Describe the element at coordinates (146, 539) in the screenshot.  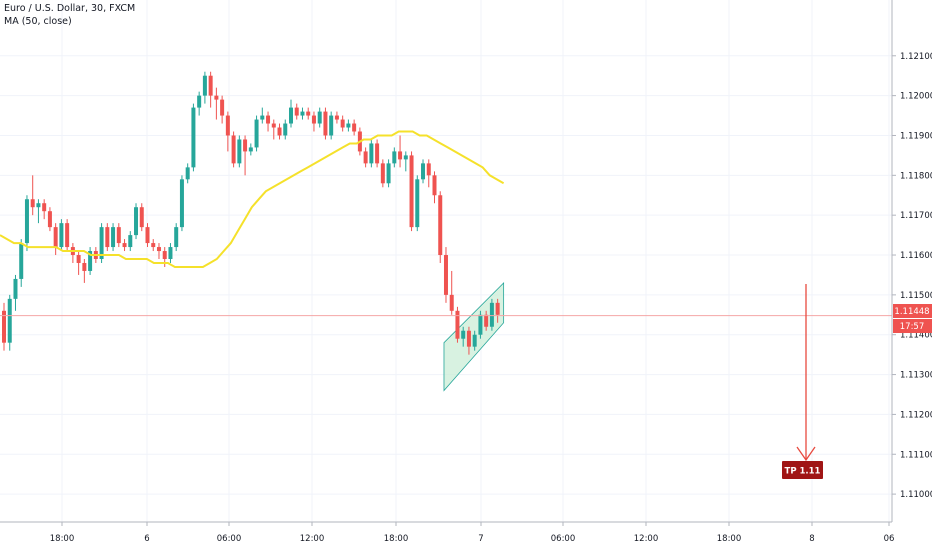
I see `time-tick-label: 6` at that location.